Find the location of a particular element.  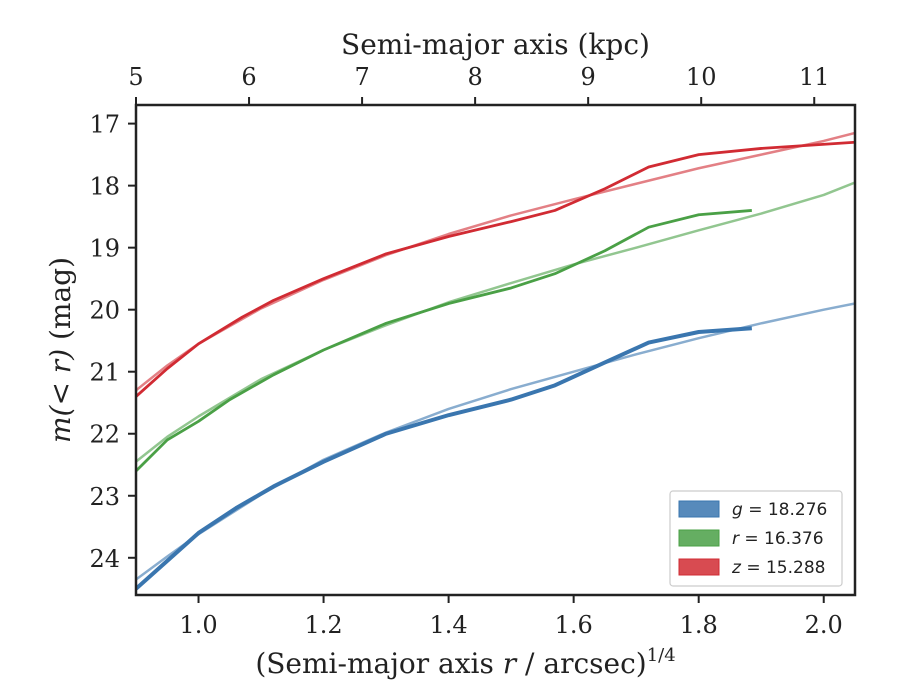

top-tick-label: 9 is located at coordinates (588, 77).